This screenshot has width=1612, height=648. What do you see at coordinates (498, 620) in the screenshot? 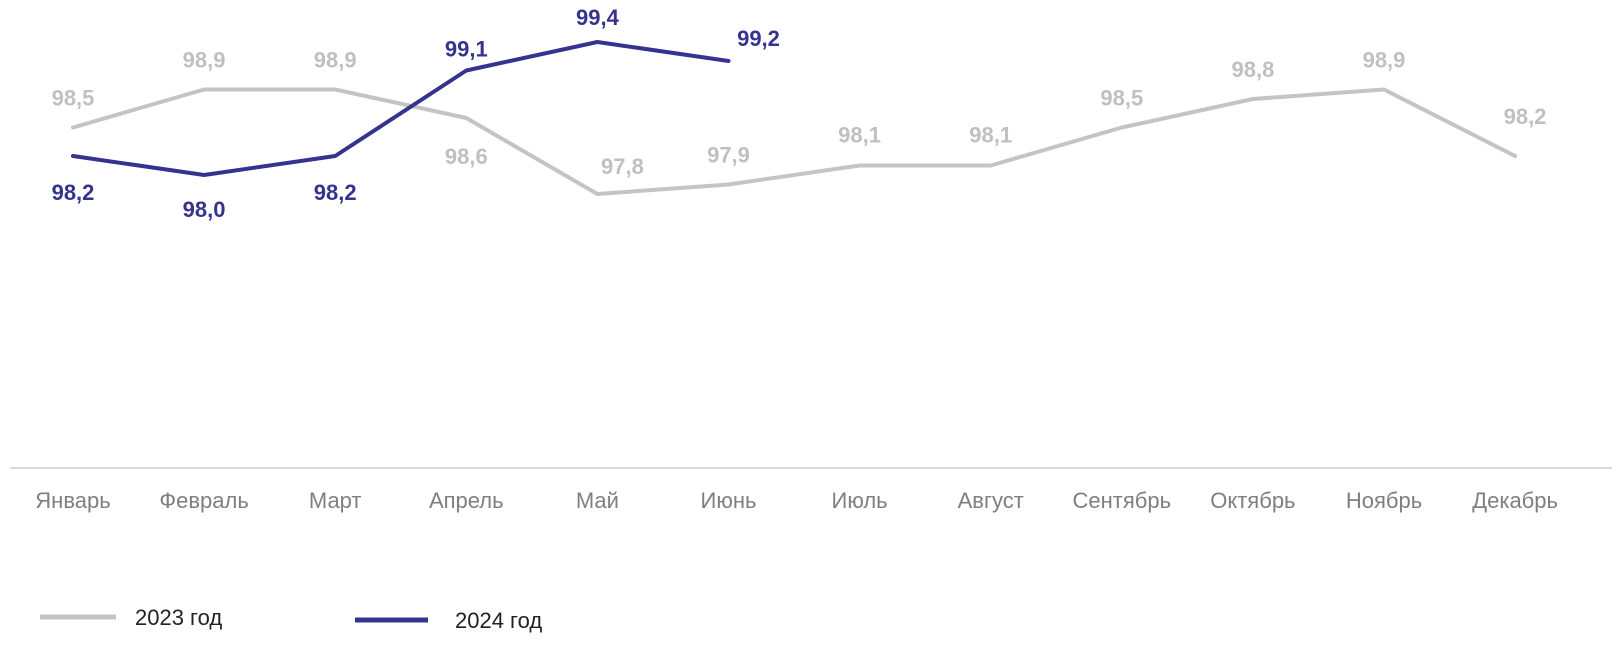
I see `legend-label-2024: 2024 год` at bounding box center [498, 620].